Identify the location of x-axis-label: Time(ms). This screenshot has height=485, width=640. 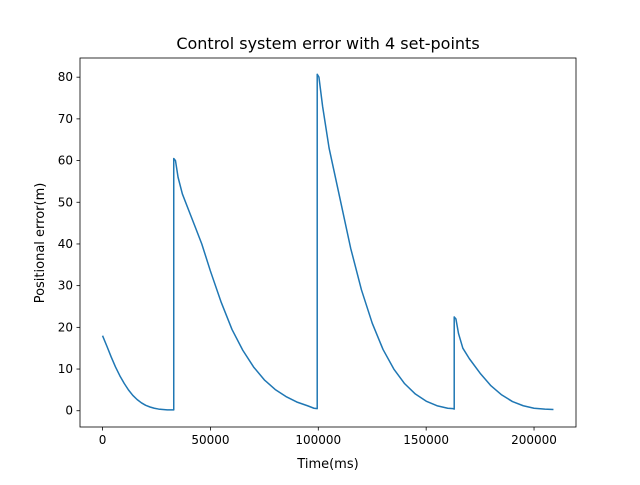
(327, 464).